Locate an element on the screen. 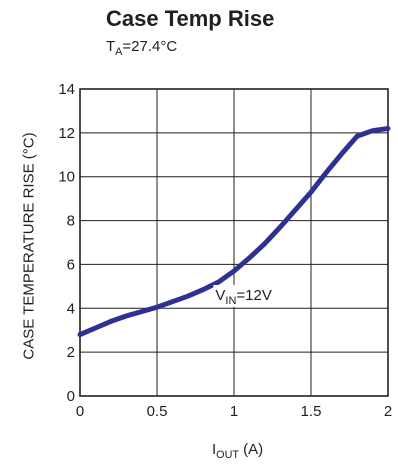  x-tick-label: 1 is located at coordinates (234, 411).